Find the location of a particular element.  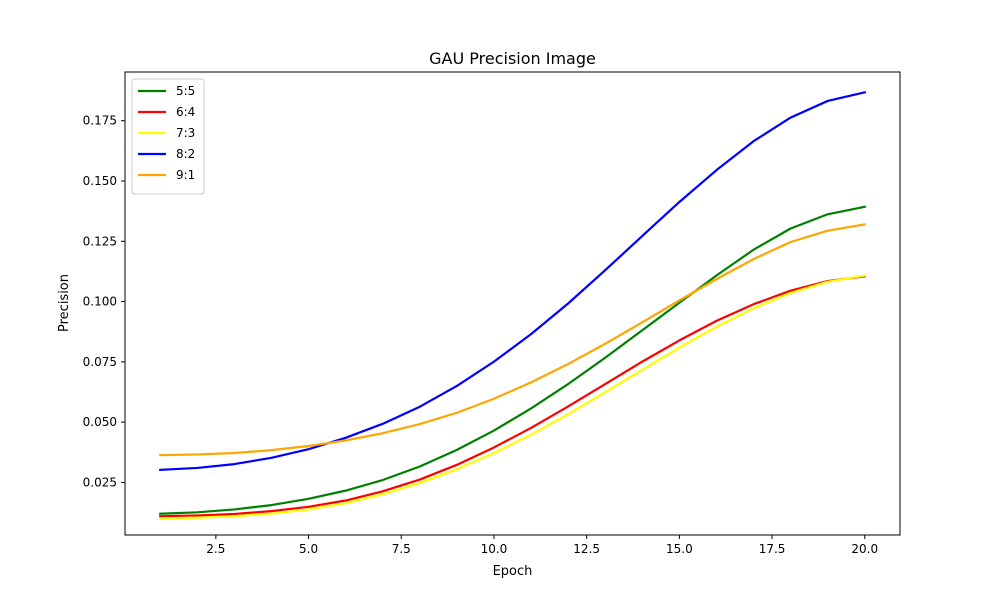

chart-title: GAU Precision Image is located at coordinates (512, 58).